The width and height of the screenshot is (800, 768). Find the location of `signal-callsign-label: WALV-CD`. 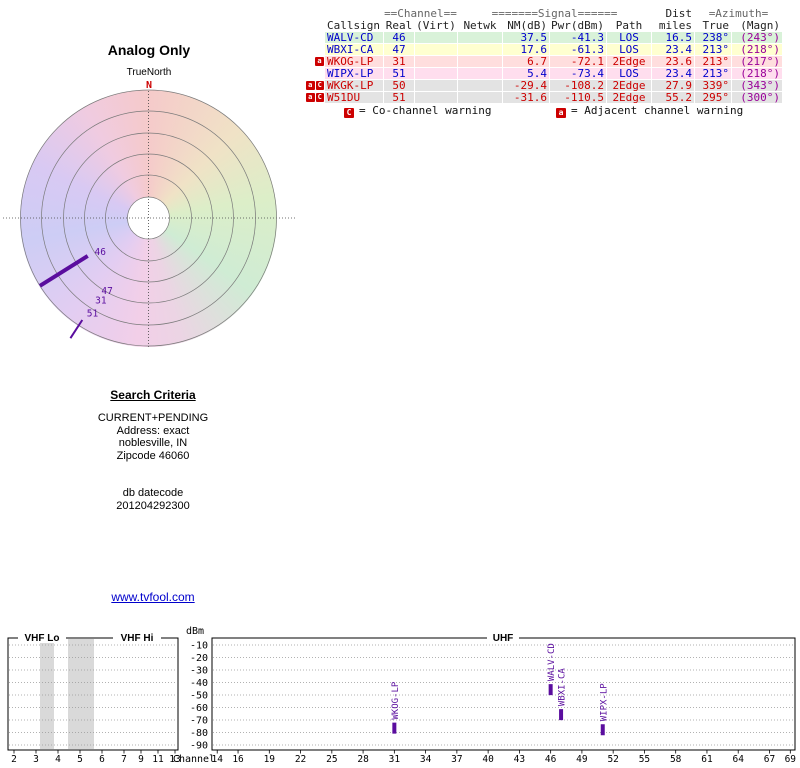

signal-callsign-label: WALV-CD is located at coordinates (552, 662).